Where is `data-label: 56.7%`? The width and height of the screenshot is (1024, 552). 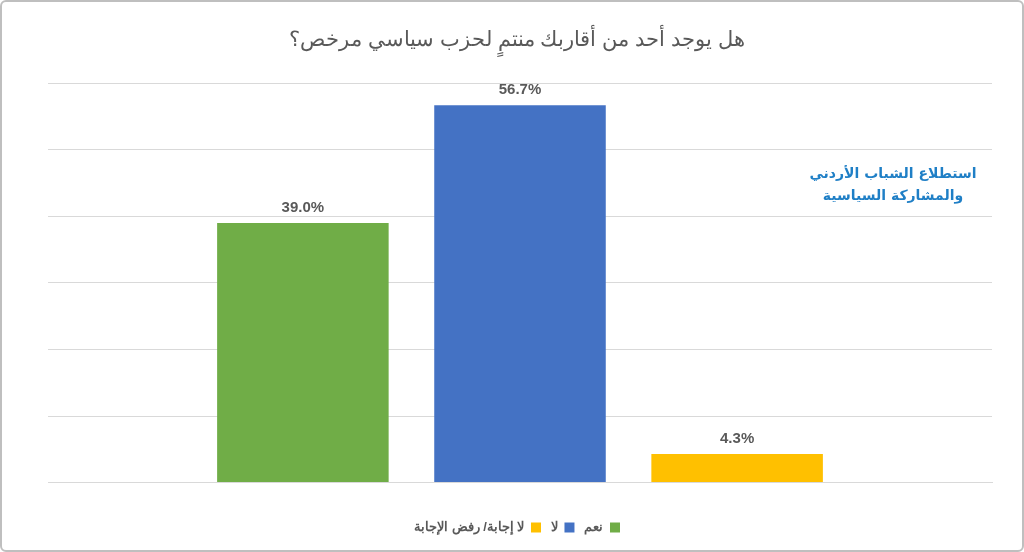 data-label: 56.7% is located at coordinates (520, 88).